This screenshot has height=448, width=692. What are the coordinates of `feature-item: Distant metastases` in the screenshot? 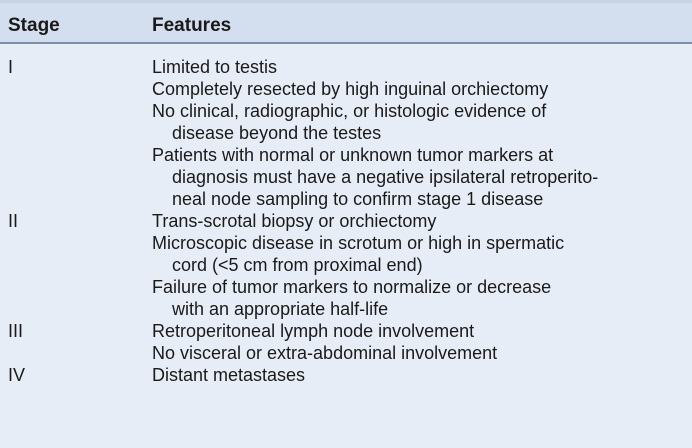 It's located at (229, 375).